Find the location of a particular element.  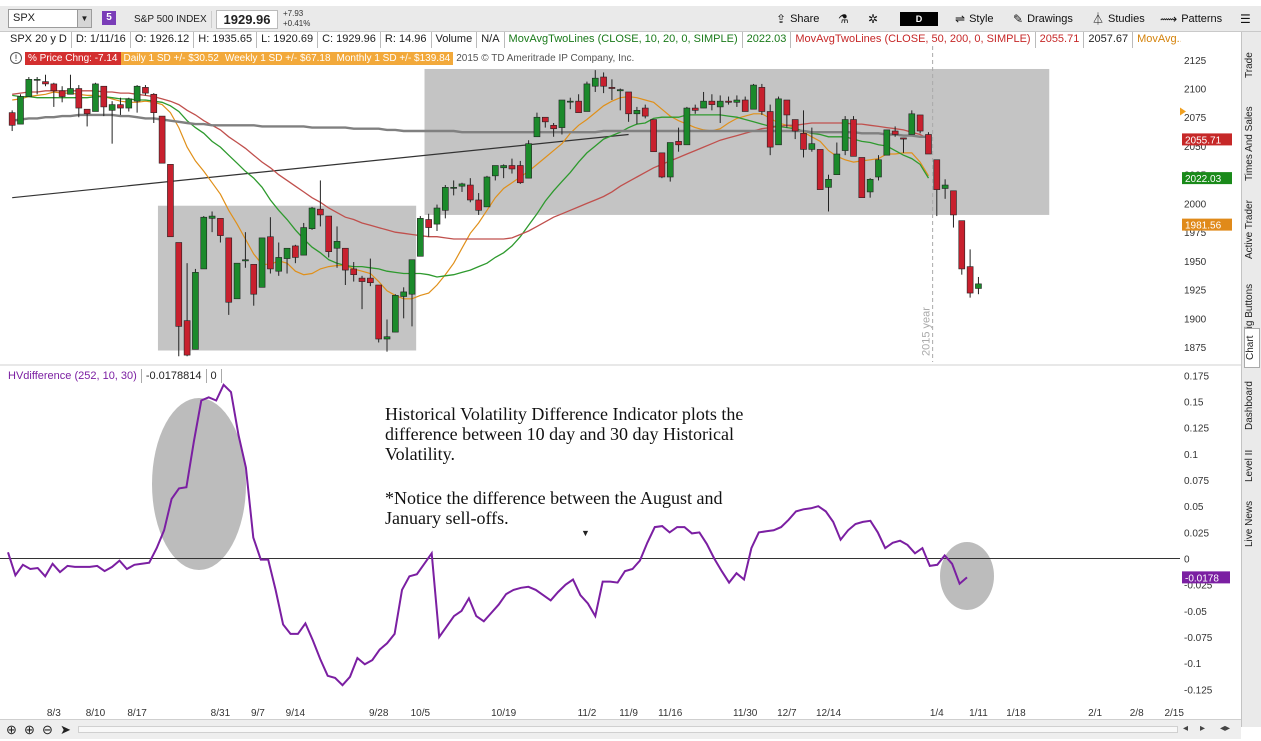

flask-button: ⚗ is located at coordinates (843, 19).